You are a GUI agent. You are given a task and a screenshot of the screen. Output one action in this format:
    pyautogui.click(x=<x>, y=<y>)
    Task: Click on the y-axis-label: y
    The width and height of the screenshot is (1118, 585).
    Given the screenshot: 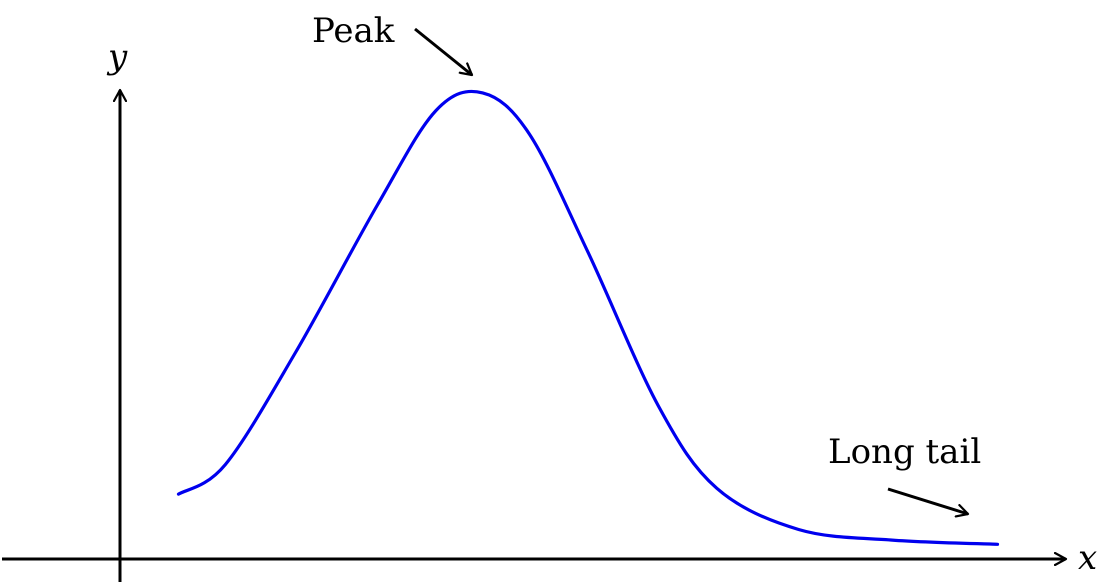 What is the action you would take?
    pyautogui.click(x=117, y=57)
    